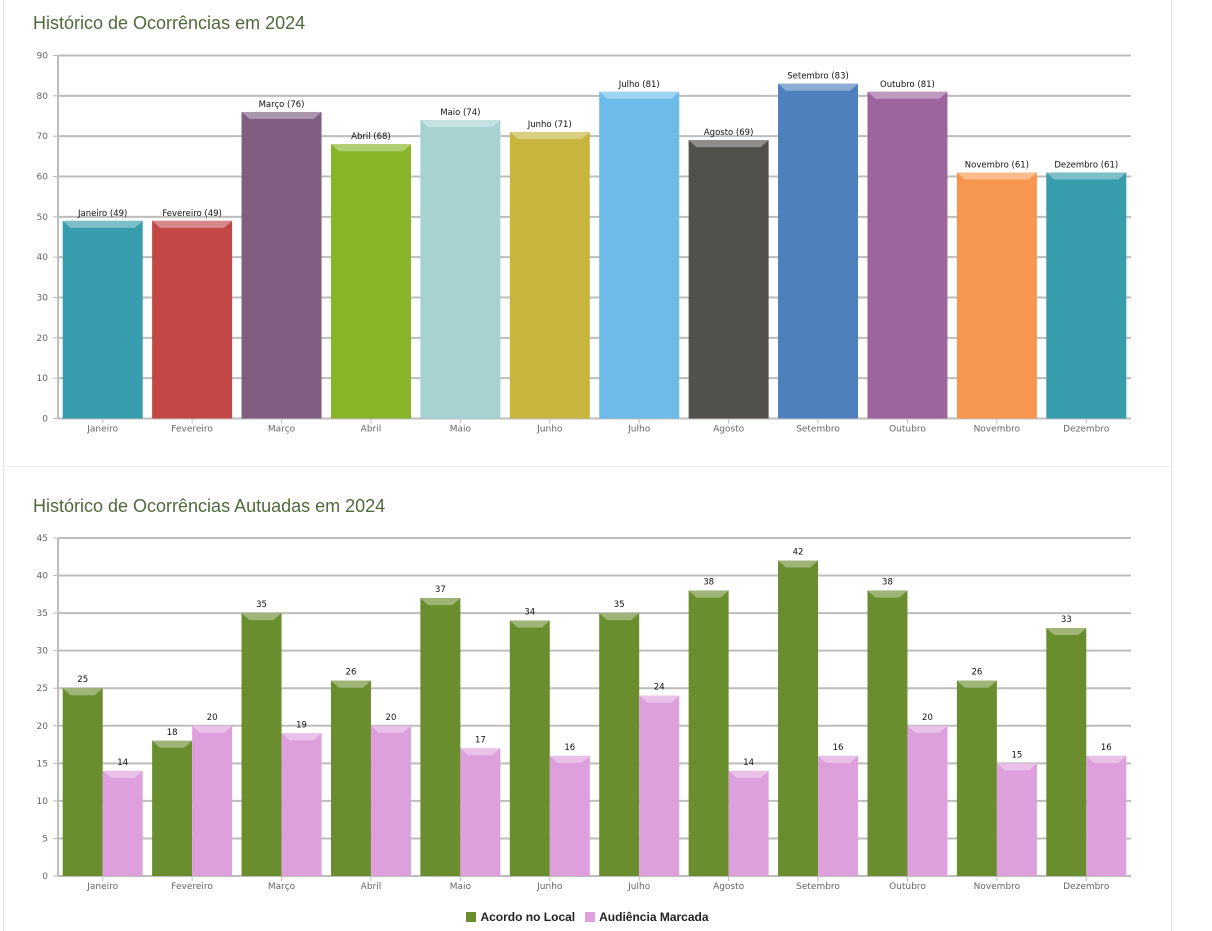 This screenshot has width=1212, height=931. I want to click on bar-maio, so click(460, 269).